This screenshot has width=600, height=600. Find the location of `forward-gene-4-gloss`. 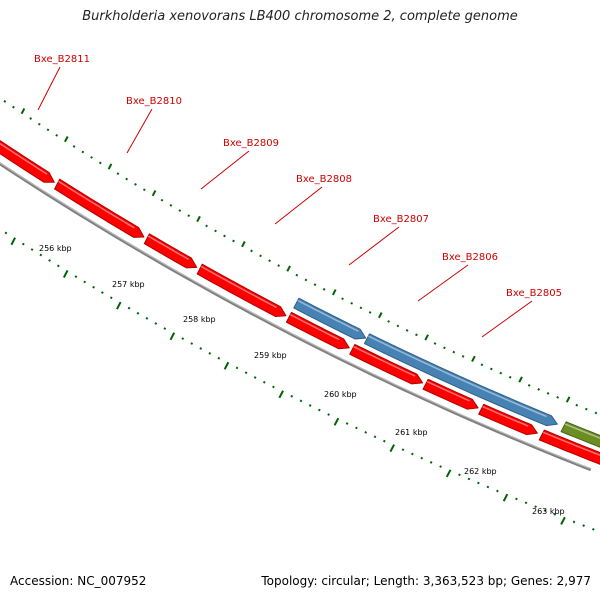

forward-gene-4-gloss is located at coordinates (238, 287).